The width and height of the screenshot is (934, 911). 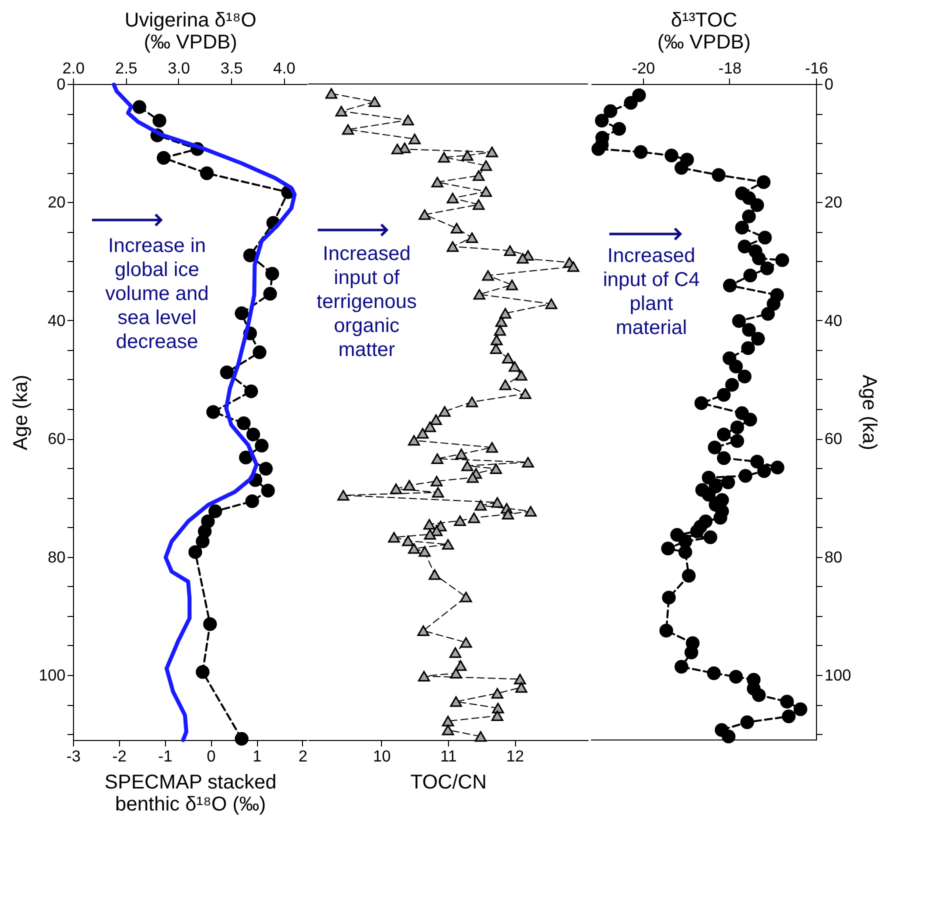 What do you see at coordinates (231, 69) in the screenshot?
I see `x2-tick-label: 3.5` at bounding box center [231, 69].